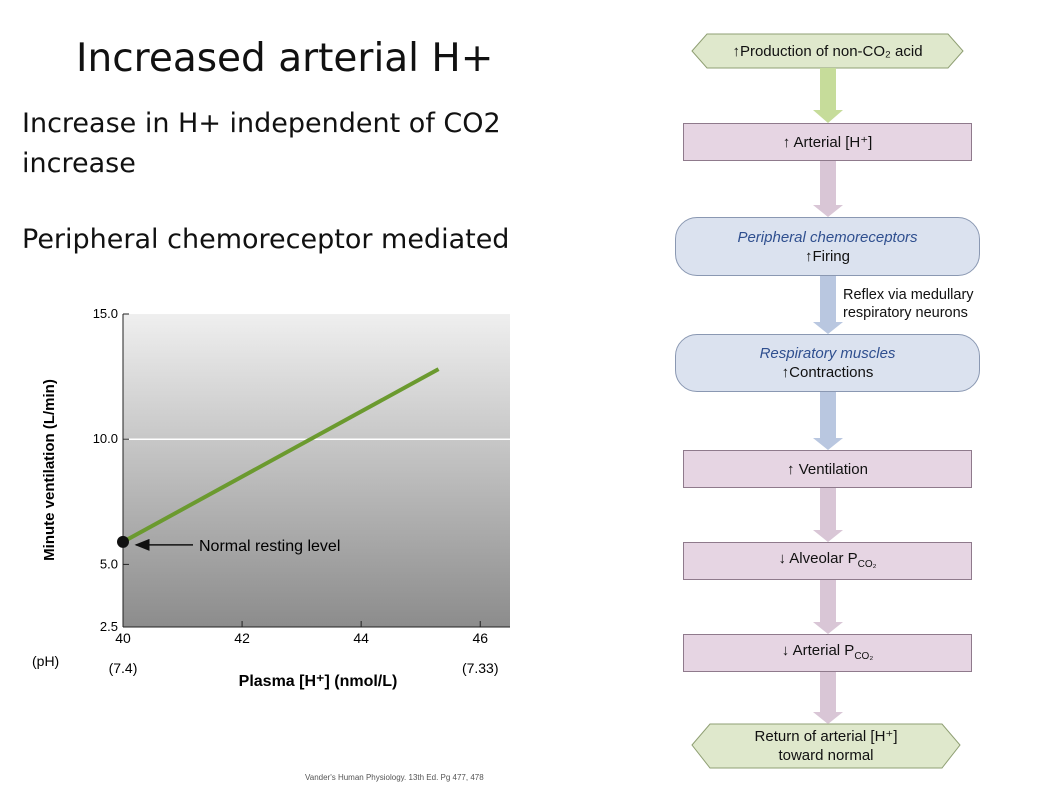  What do you see at coordinates (867, 564) in the screenshot?
I see `flow-alveolar-sub: CO₂` at bounding box center [867, 564].